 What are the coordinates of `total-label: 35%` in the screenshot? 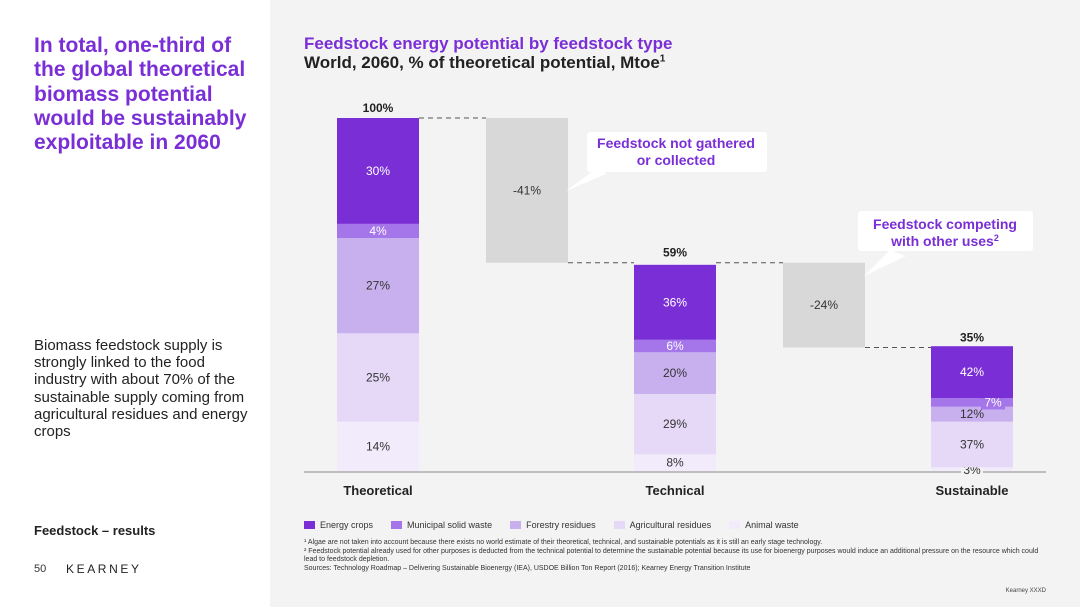 It's located at (972, 337).